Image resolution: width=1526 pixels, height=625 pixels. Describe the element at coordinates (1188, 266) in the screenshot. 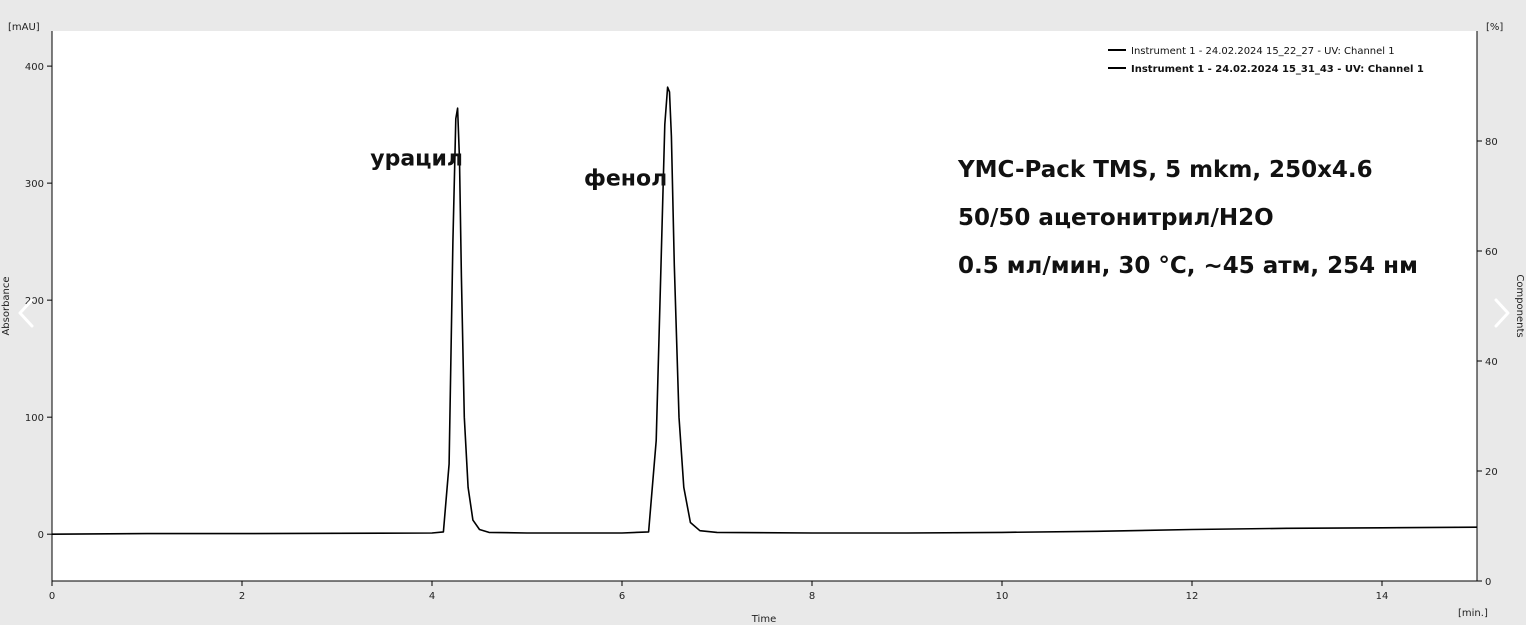

I see `condition-parameters: 0.5 мл/мин, 30 °C, ~45 атм, 254 нм` at that location.